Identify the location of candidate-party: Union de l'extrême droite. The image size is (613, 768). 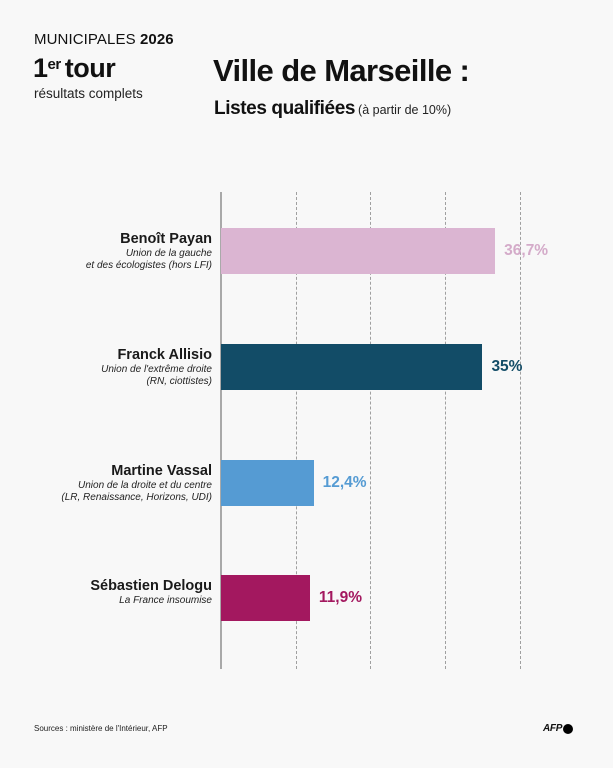
(156, 369).